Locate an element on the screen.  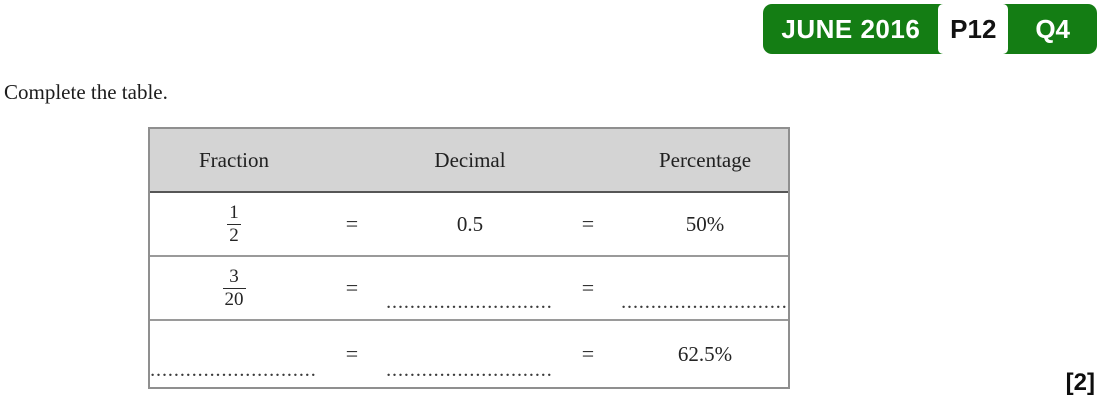
instruction-text: Complete the table. is located at coordinates (86, 92).